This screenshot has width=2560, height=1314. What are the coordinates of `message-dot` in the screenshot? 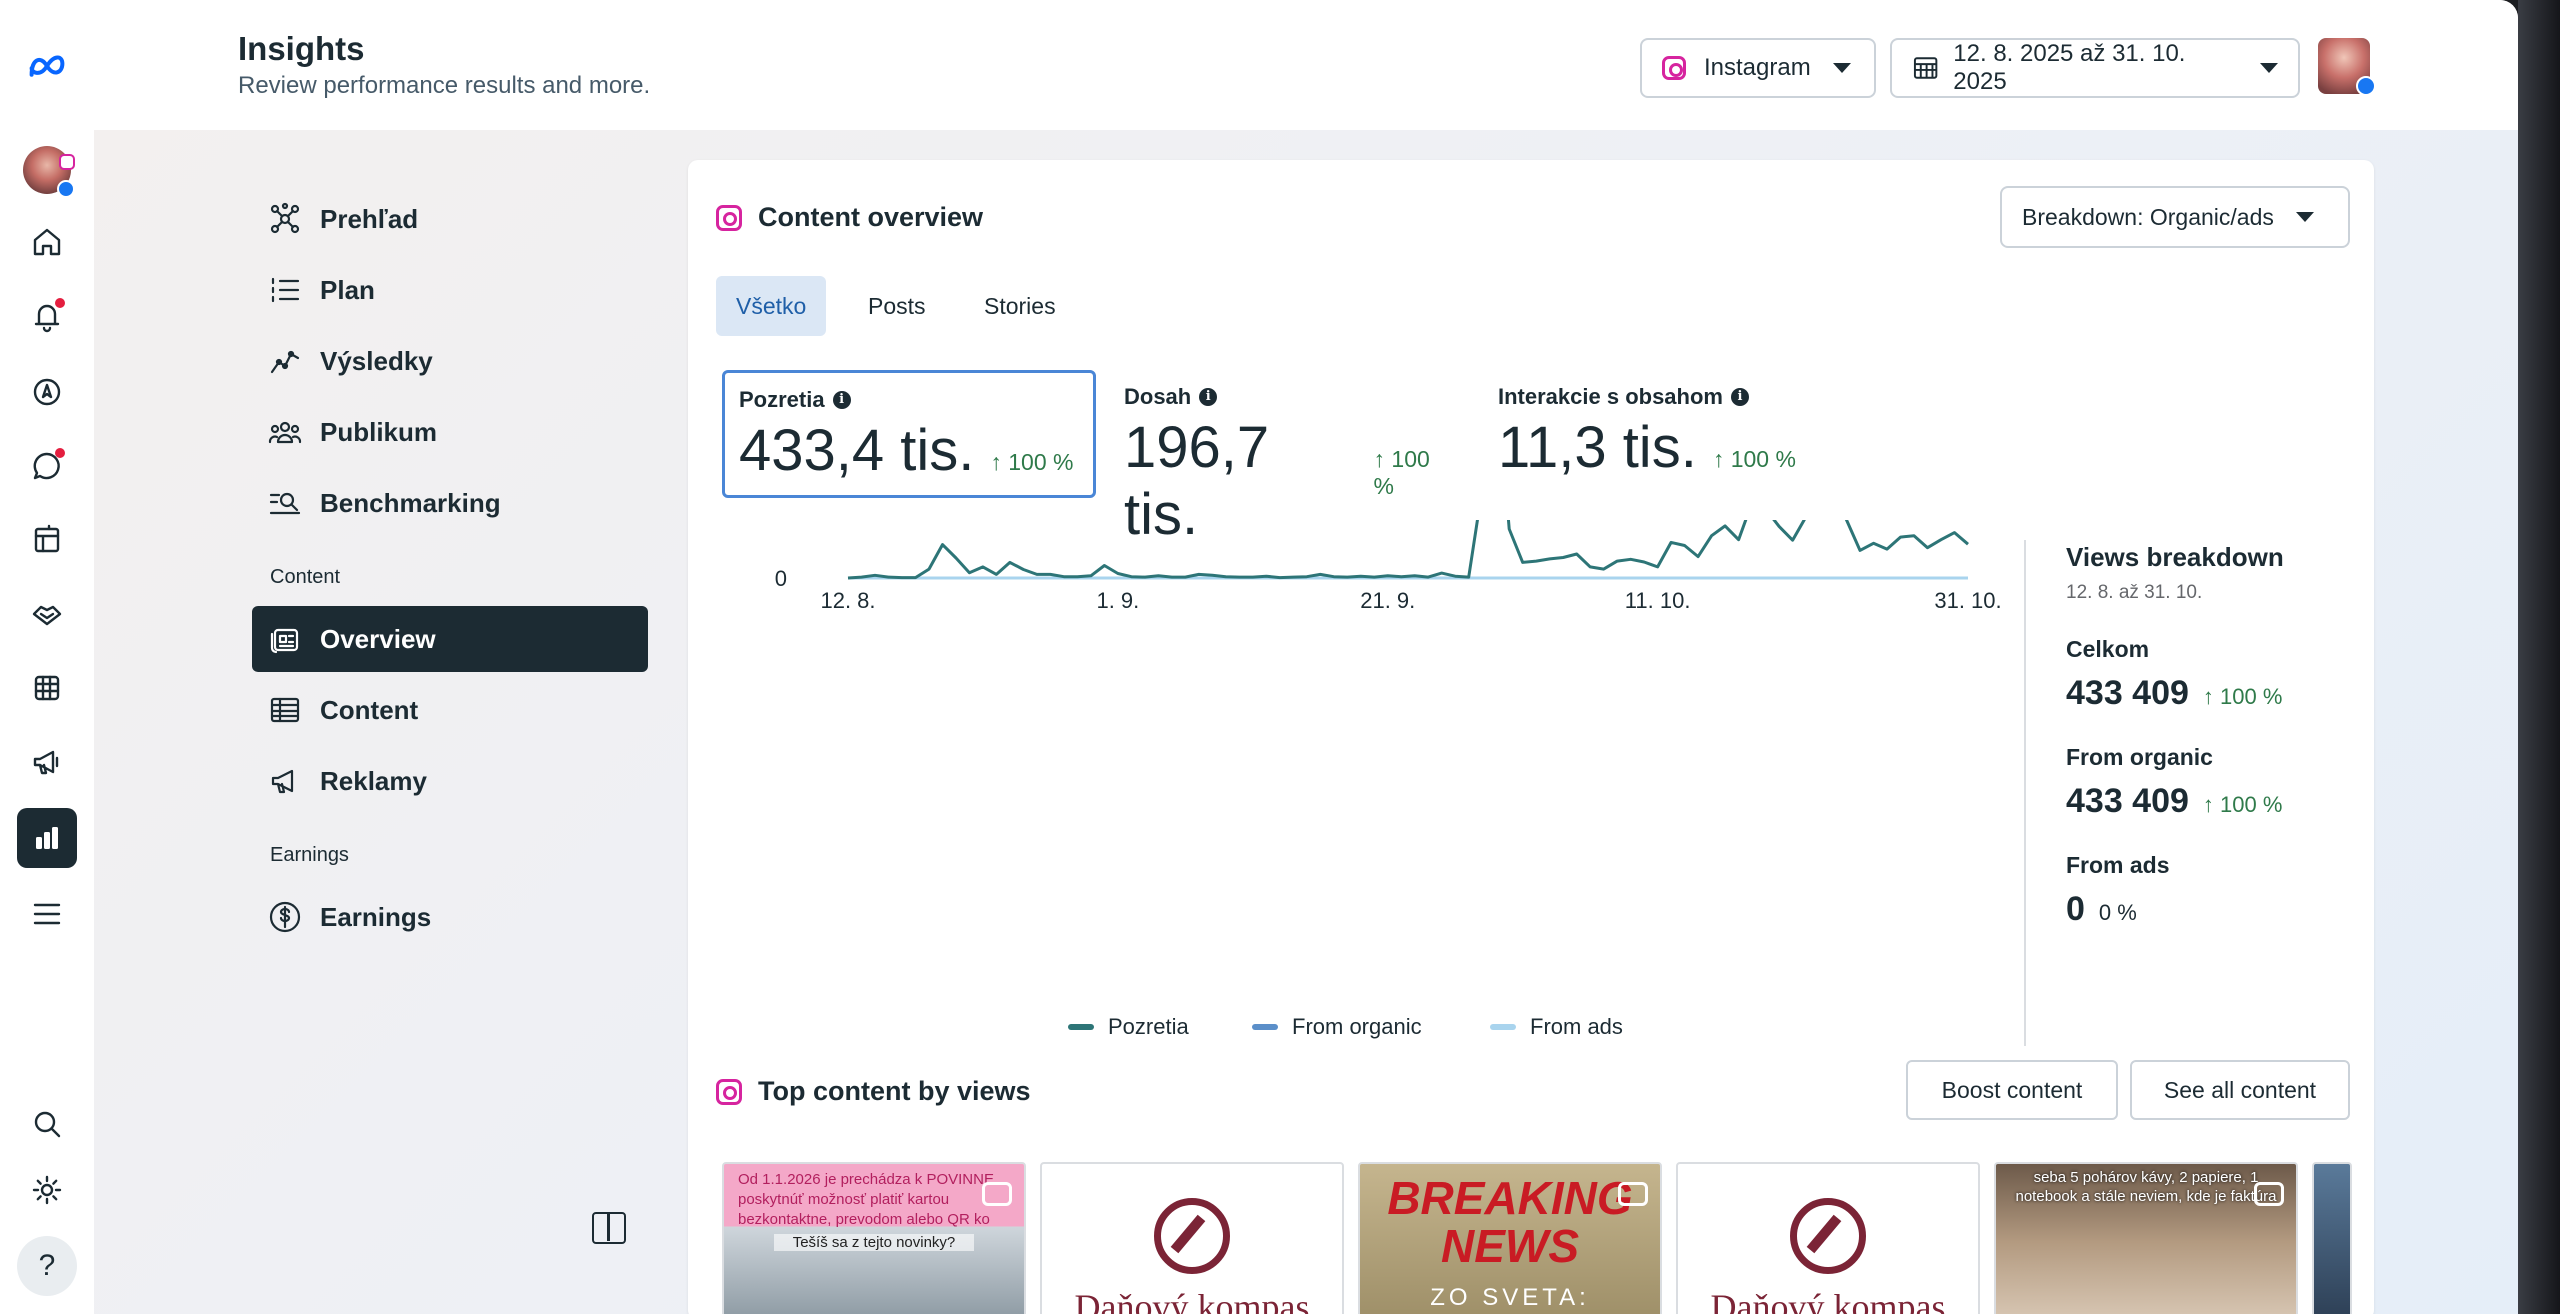 It's located at (60, 453).